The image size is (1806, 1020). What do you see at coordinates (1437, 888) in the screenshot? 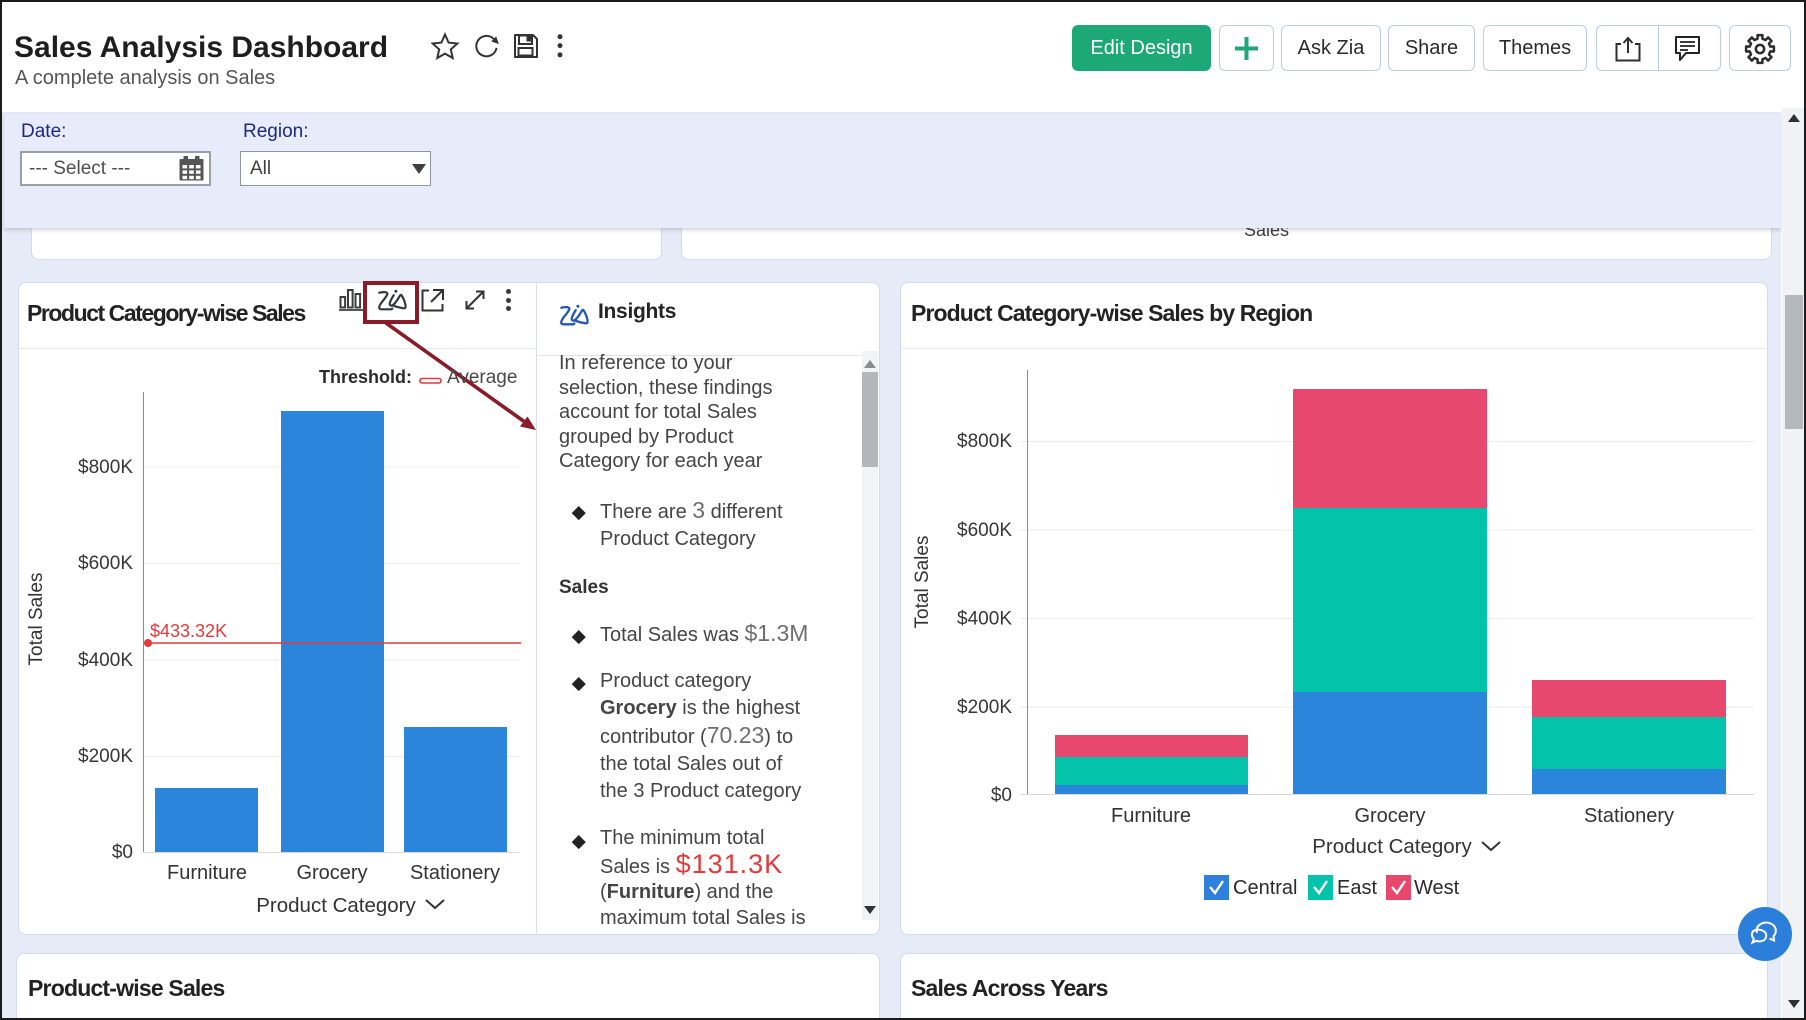
I see `svg-text: West` at bounding box center [1437, 888].